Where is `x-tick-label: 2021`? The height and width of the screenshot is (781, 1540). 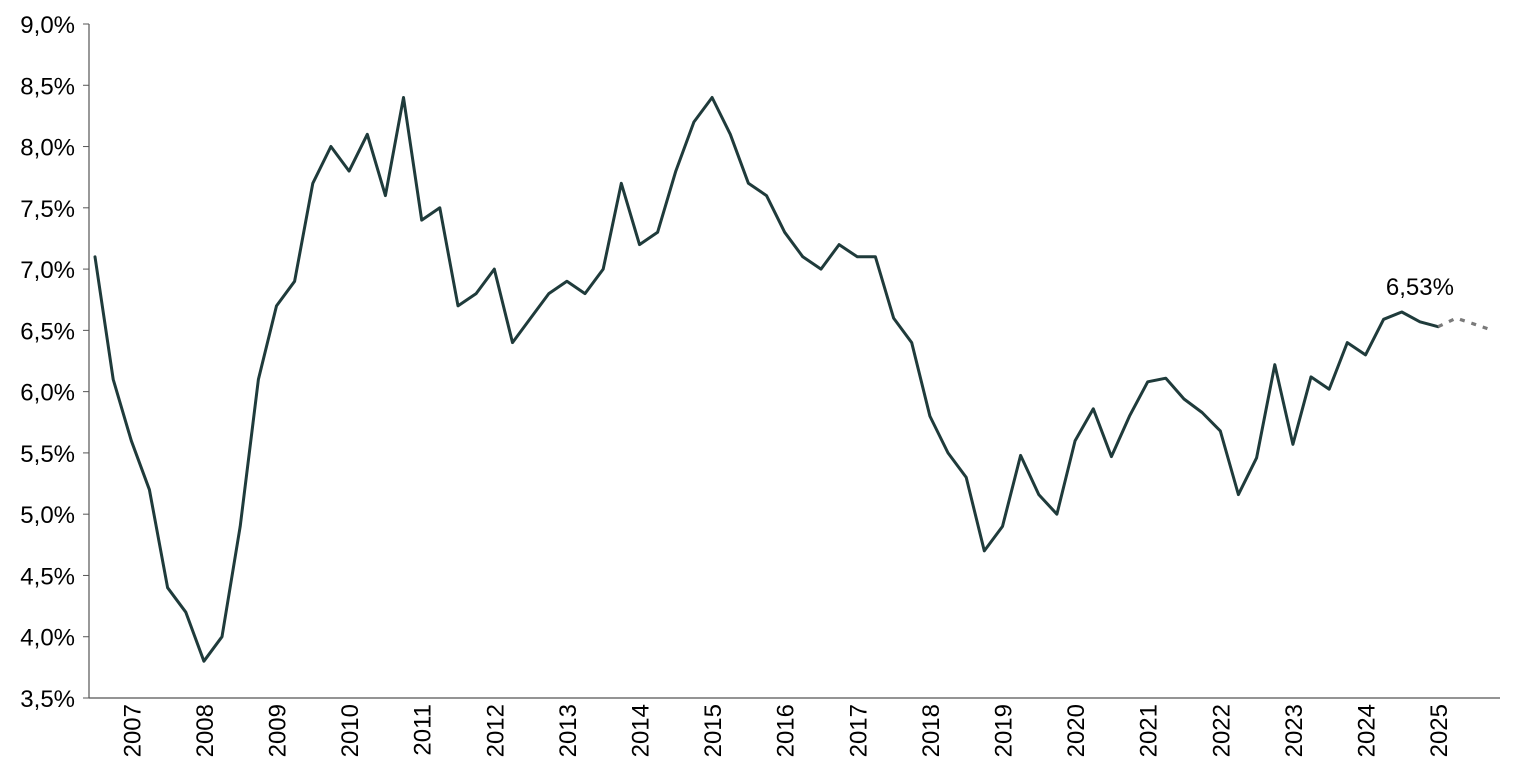
x-tick-label: 2021 is located at coordinates (1149, 730).